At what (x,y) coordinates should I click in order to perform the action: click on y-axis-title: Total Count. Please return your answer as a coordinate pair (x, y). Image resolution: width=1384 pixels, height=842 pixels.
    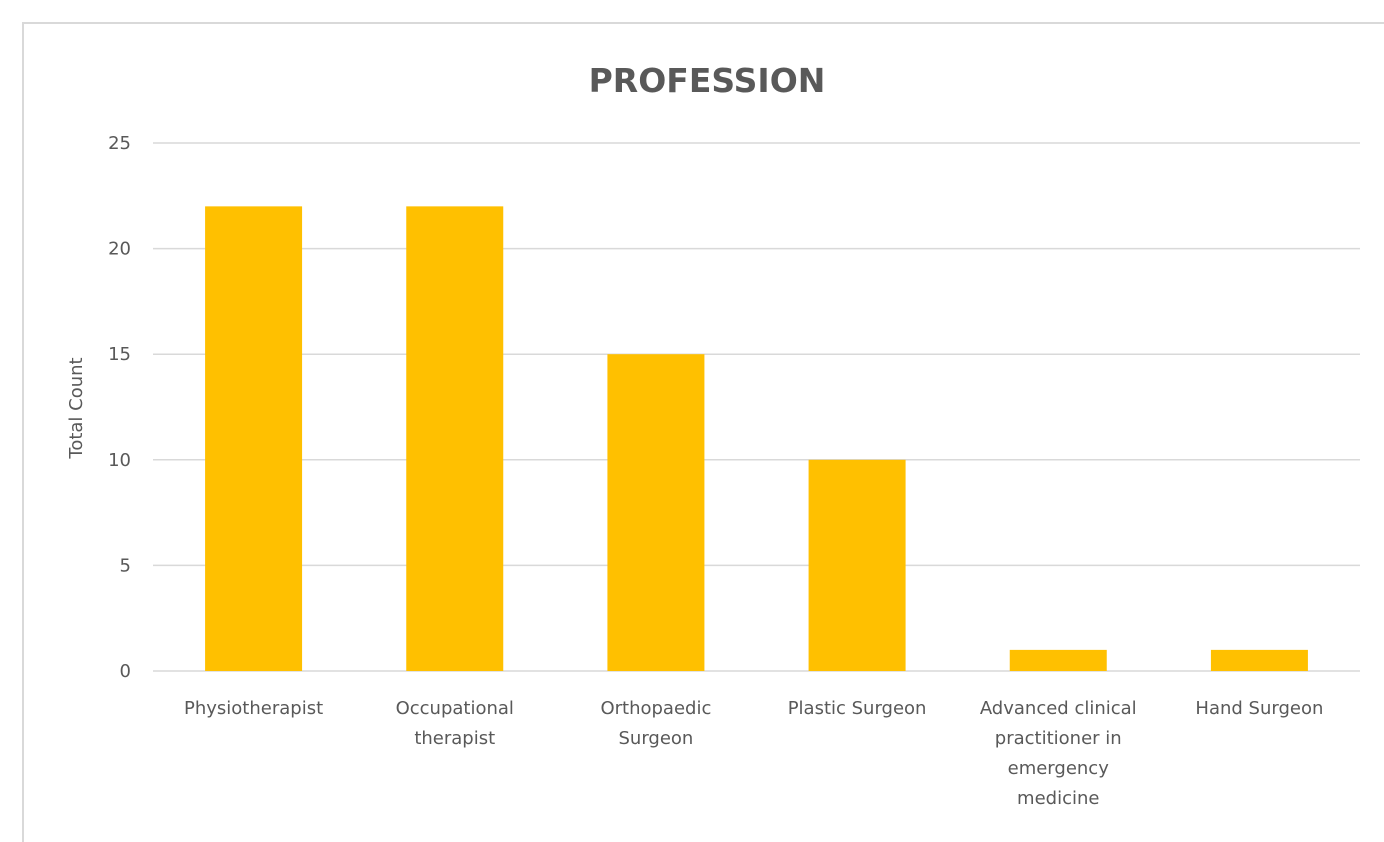
    Looking at the image, I should click on (76, 408).